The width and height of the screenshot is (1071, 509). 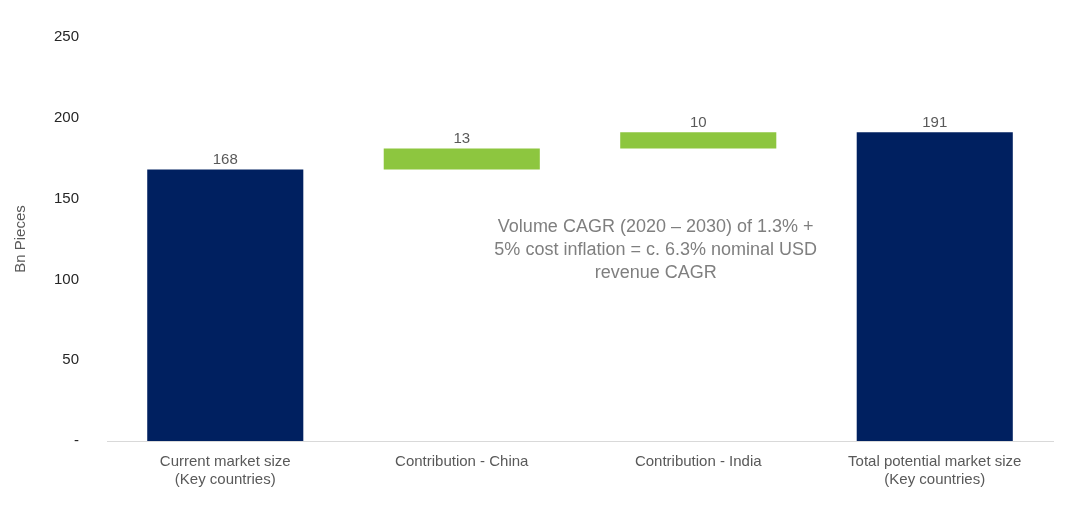 I want to click on data-label: 10, so click(x=698, y=121).